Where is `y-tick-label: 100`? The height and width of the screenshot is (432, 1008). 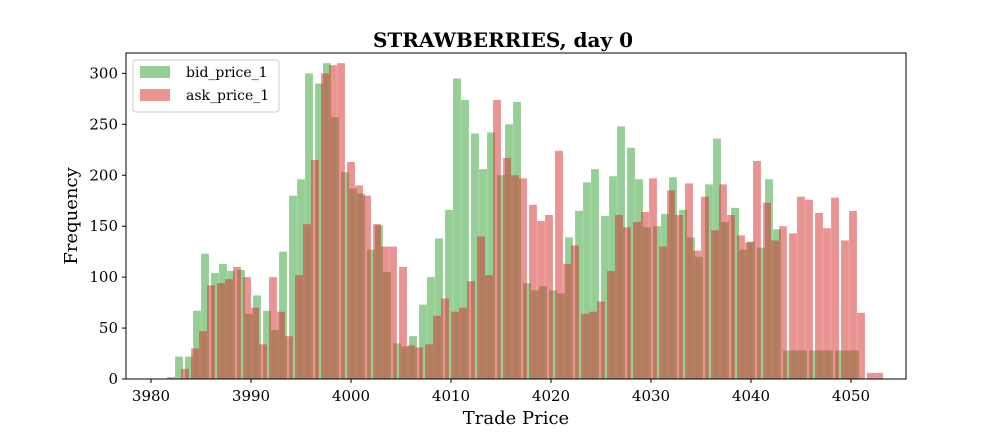 y-tick-label: 100 is located at coordinates (103, 277).